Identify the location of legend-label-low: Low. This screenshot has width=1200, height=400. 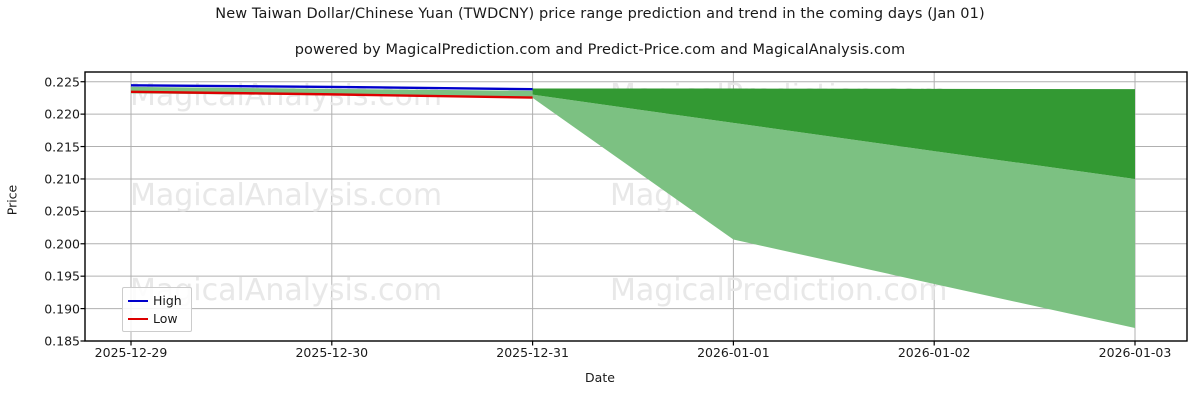
(165, 318).